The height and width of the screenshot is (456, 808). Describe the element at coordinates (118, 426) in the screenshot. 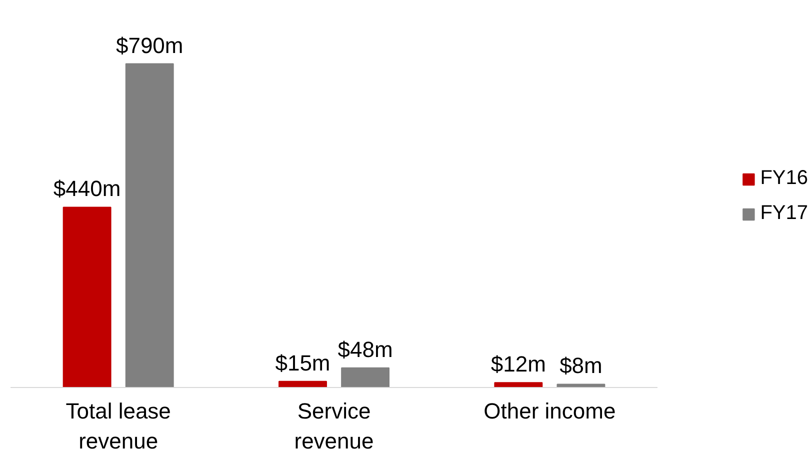

I see `x-tick-label: Total lease revenue` at that location.